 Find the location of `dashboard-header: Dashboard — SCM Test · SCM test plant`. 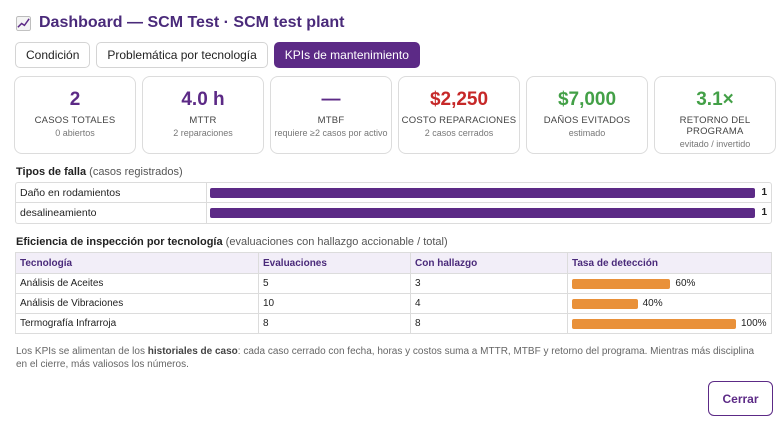

dashboard-header: Dashboard — SCM Test · SCM test plant is located at coordinates (180, 23).